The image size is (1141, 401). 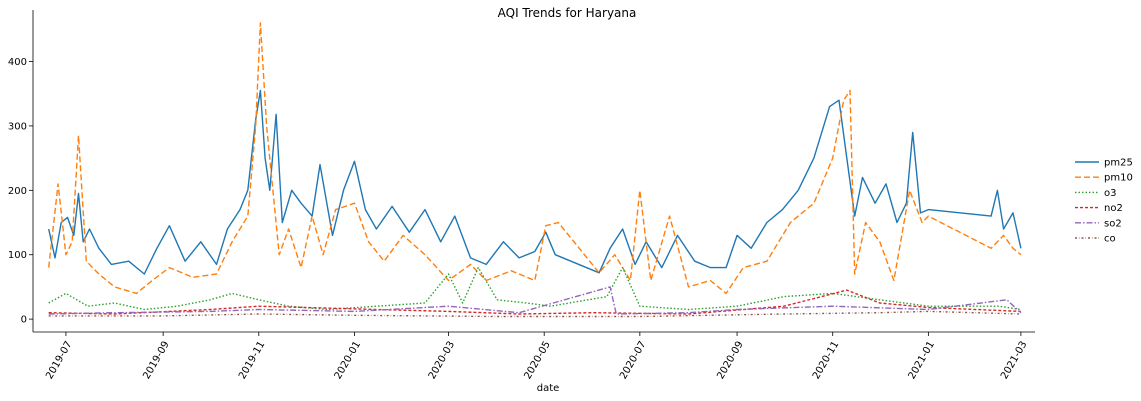 What do you see at coordinates (348, 361) in the screenshot?
I see `x-tick-label: 2020-01` at bounding box center [348, 361].